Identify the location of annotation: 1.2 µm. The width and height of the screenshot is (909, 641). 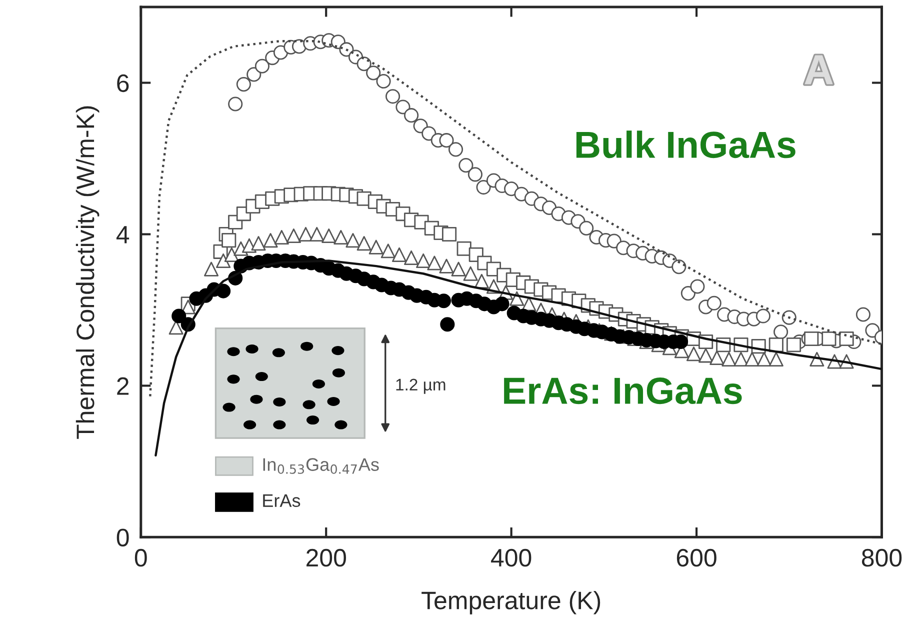
(421, 386).